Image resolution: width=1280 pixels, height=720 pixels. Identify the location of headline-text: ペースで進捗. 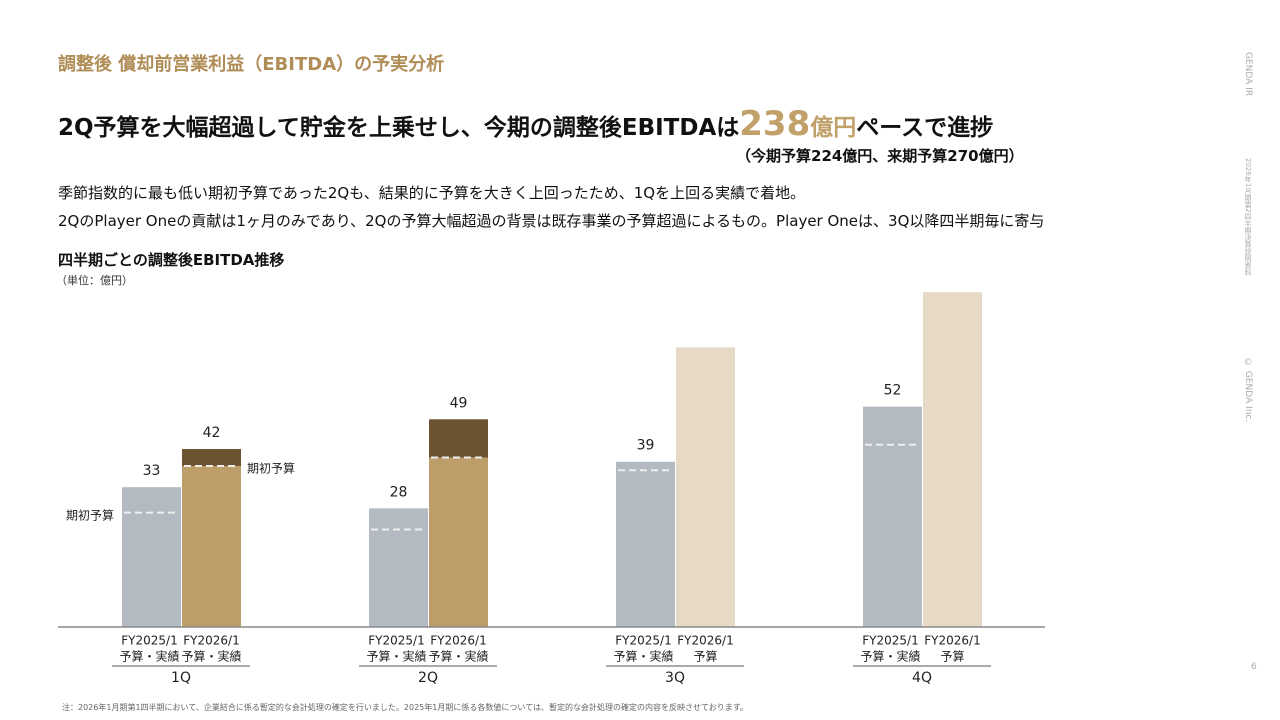
(925, 128).